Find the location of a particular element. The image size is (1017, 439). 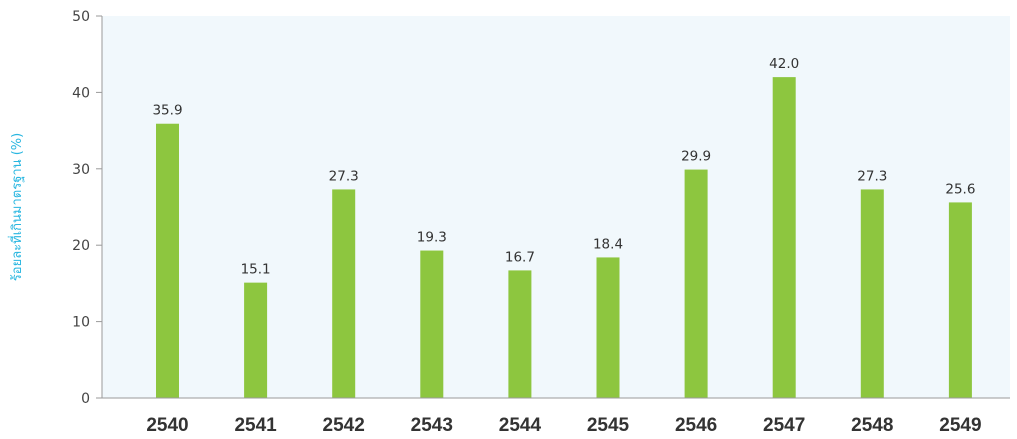

y-tick-label: 10 is located at coordinates (81, 323).